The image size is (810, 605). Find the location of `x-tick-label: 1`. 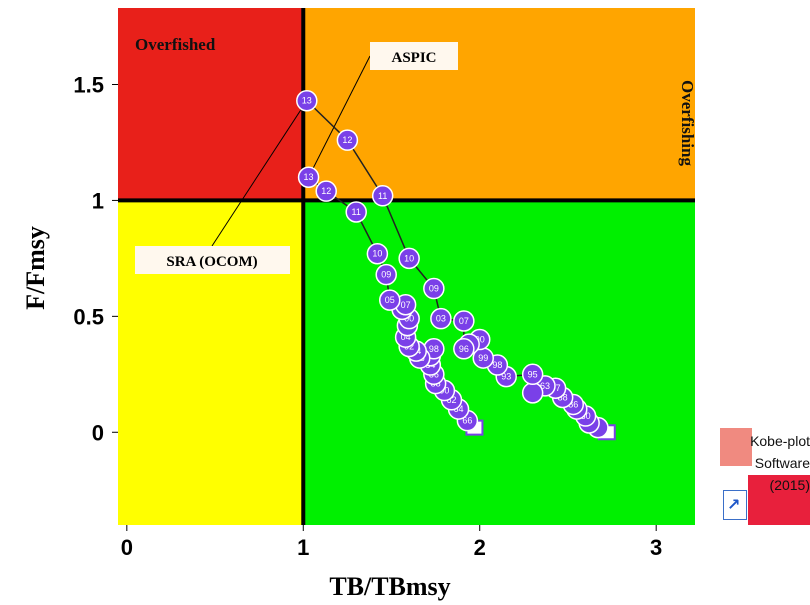

x-tick-label: 1 is located at coordinates (303, 547).